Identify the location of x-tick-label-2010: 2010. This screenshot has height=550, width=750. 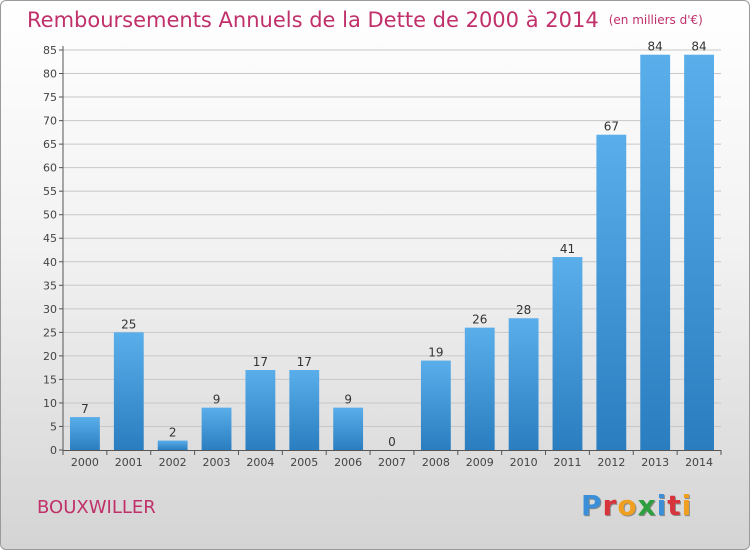
(524, 462).